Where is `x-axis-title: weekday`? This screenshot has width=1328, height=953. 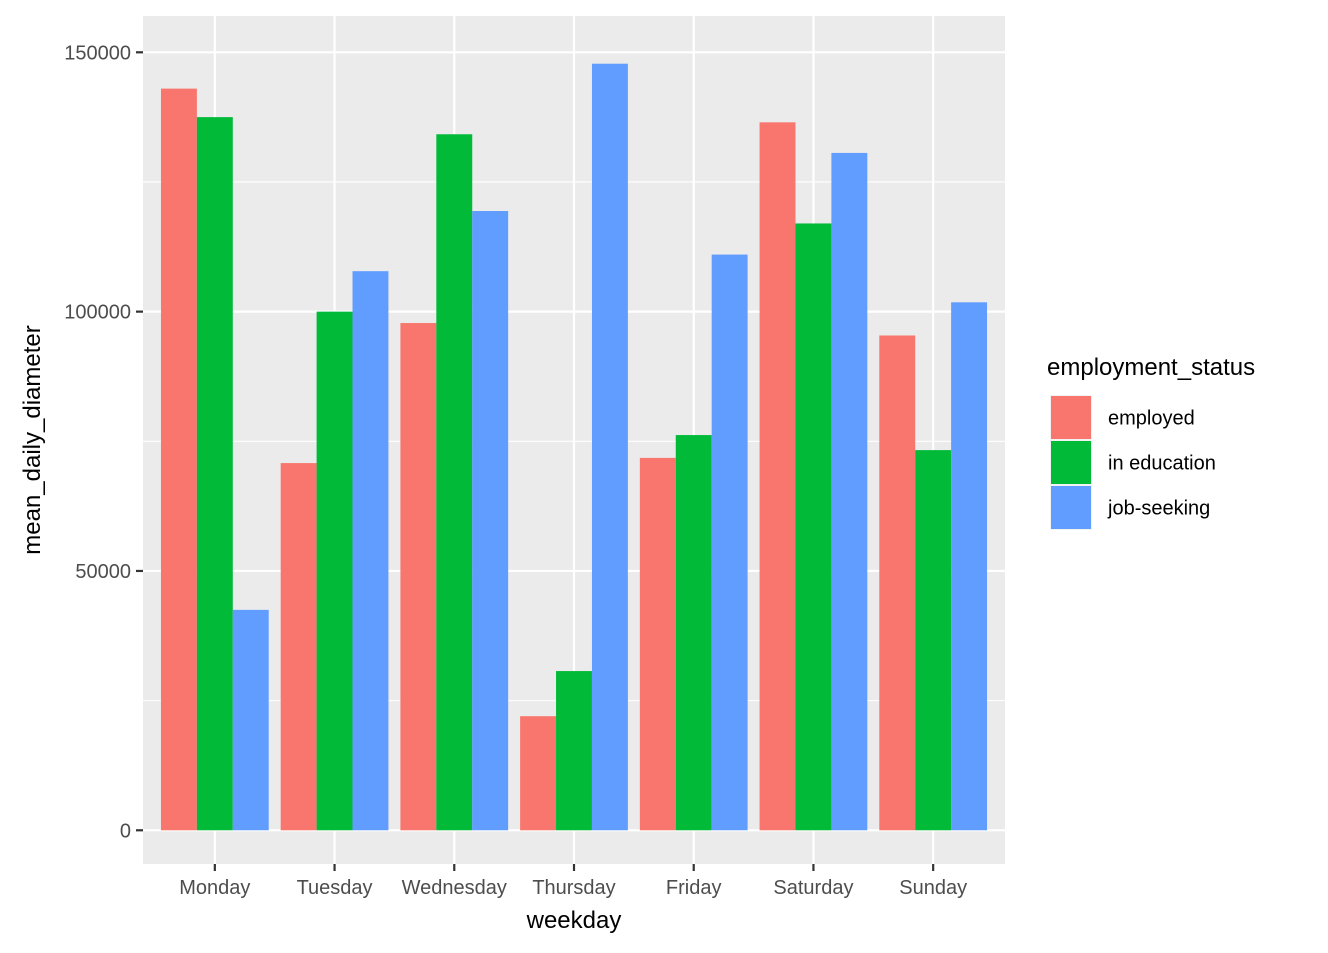
x-axis-title: weekday is located at coordinates (574, 920).